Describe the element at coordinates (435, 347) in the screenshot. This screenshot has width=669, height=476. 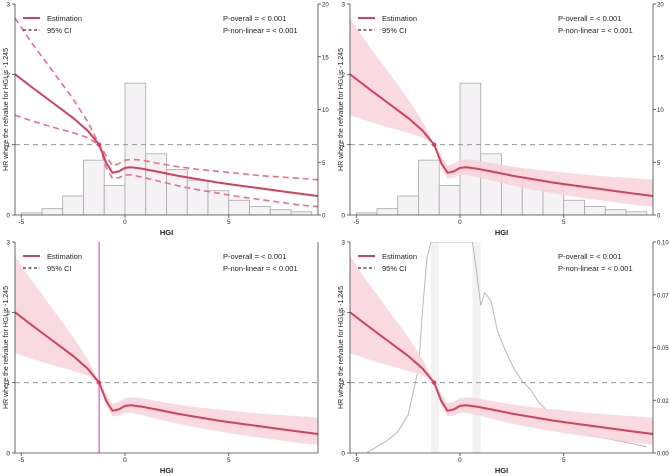
I see `density-shade` at that location.